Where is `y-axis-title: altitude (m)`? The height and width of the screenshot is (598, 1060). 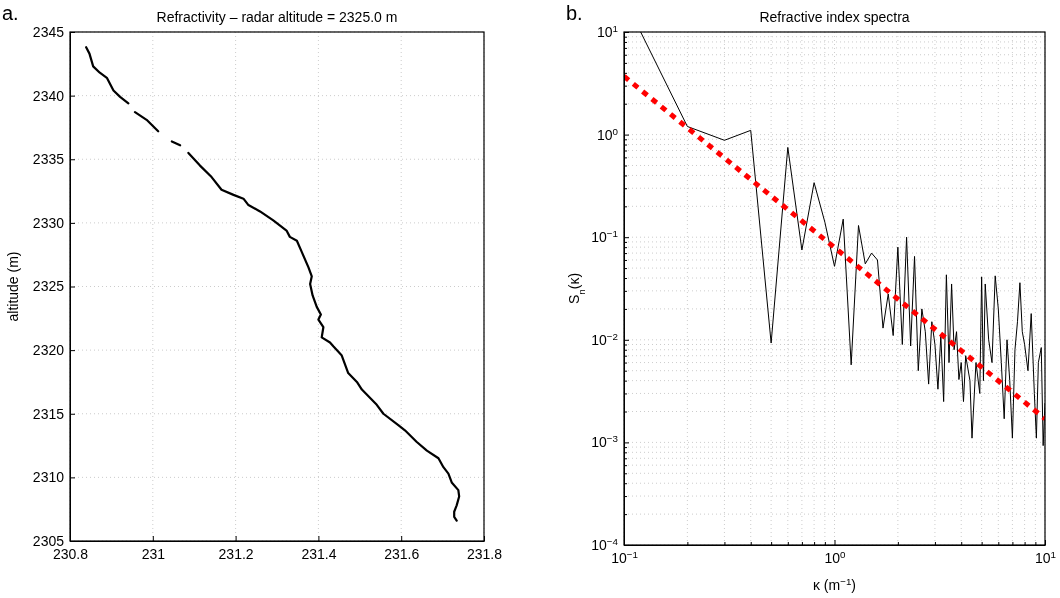
y-axis-title: altitude (m) is located at coordinates (13, 286).